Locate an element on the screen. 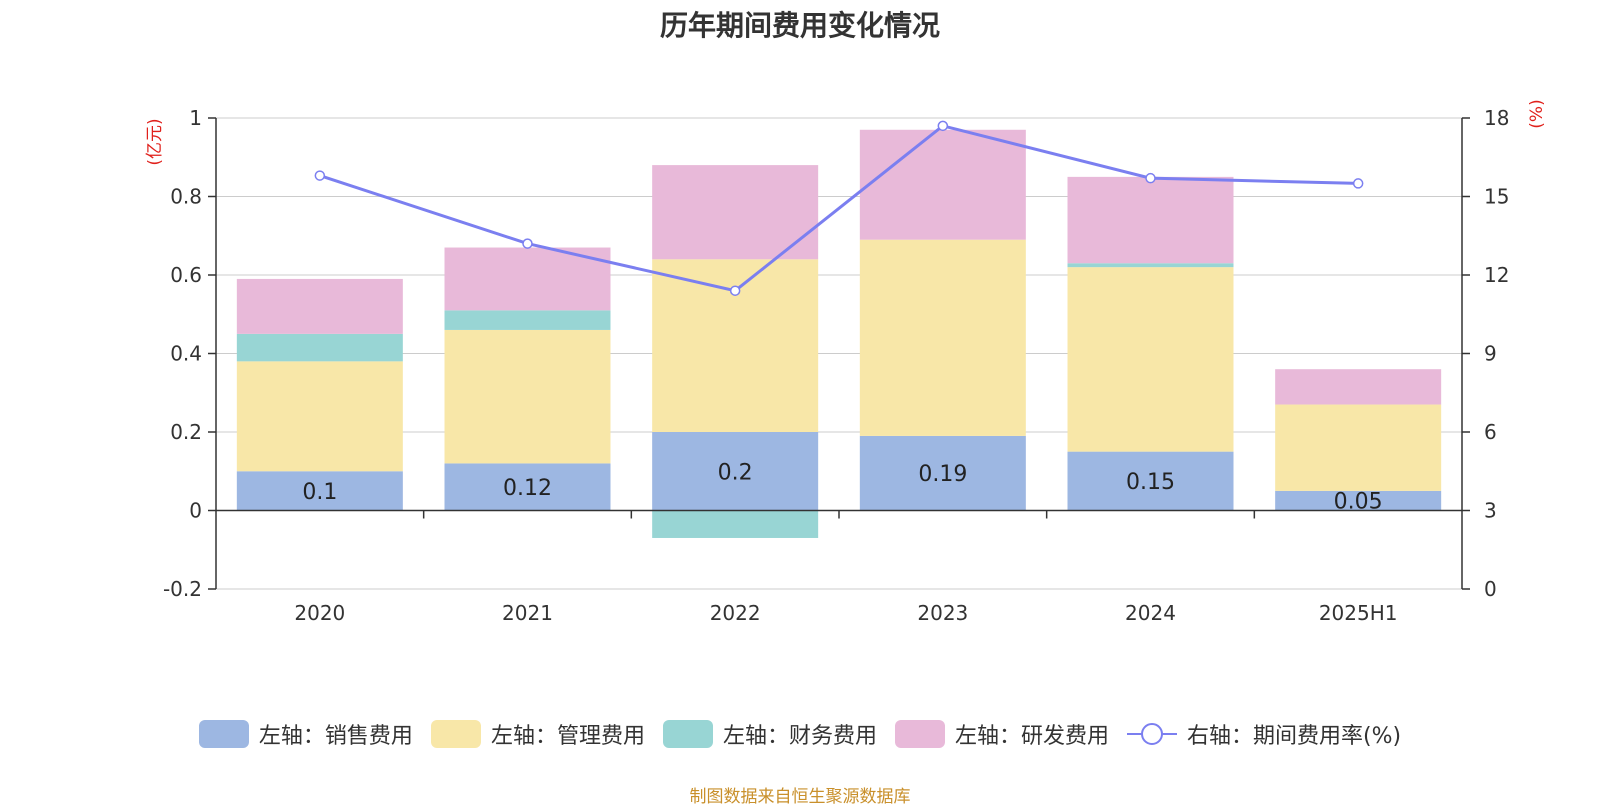 The image size is (1600, 807). right-tick-label: 12 is located at coordinates (1496, 275).